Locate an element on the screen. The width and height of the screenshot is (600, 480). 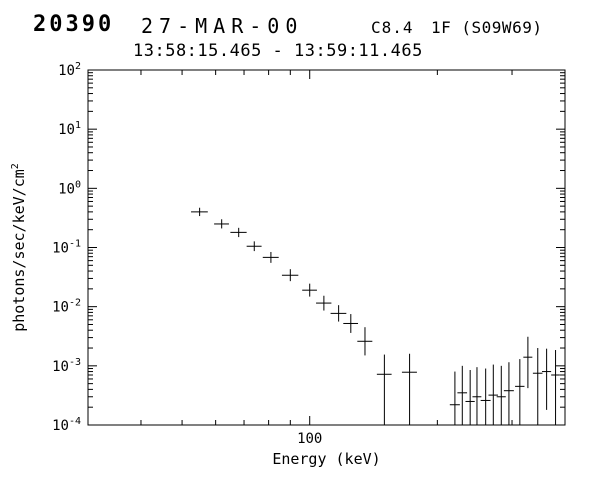
goes-class: C8.4 is located at coordinates (392, 27).